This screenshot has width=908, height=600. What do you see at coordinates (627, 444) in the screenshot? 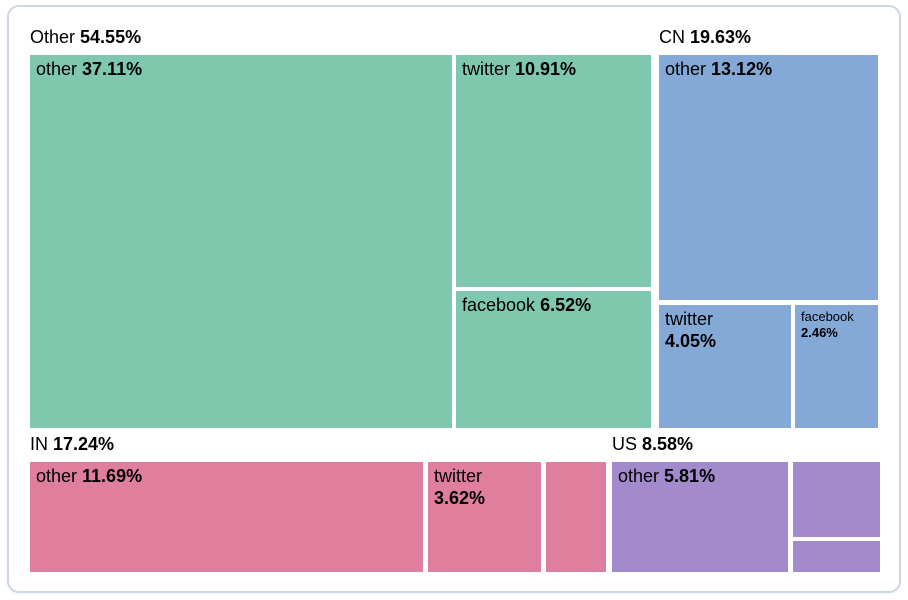
I see `group-name: US` at bounding box center [627, 444].